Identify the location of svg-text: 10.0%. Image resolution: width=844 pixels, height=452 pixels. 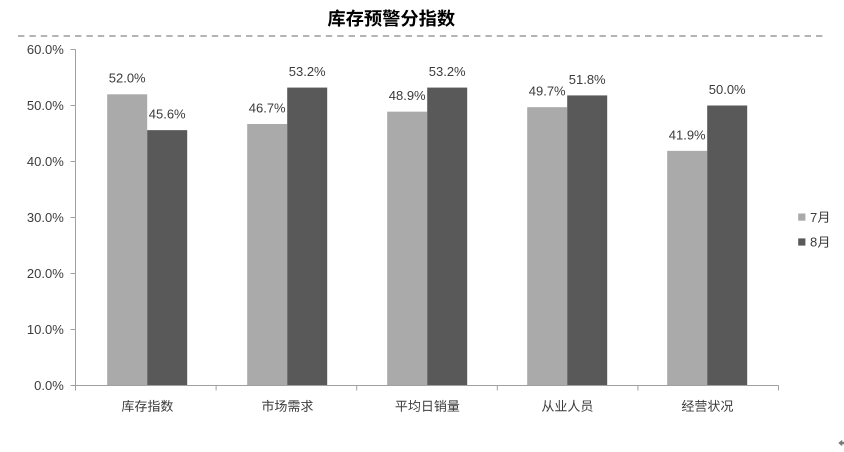
(45, 329).